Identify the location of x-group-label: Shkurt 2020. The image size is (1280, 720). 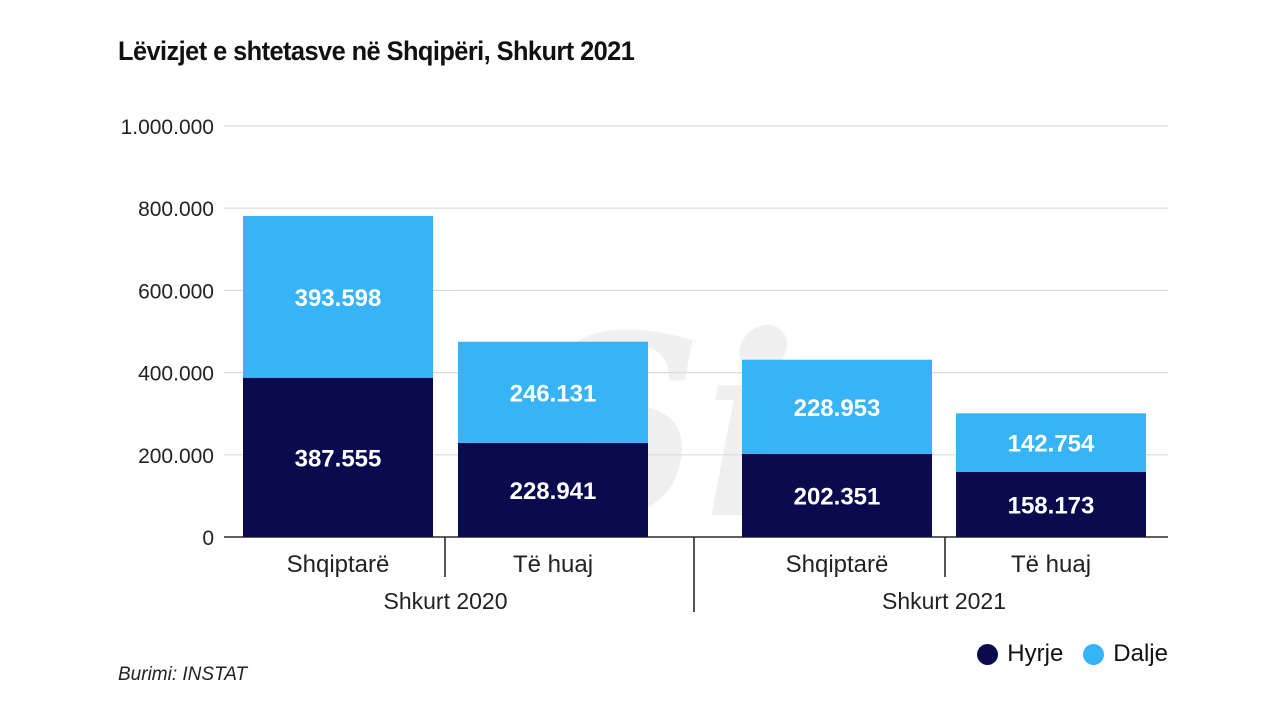
(445, 601).